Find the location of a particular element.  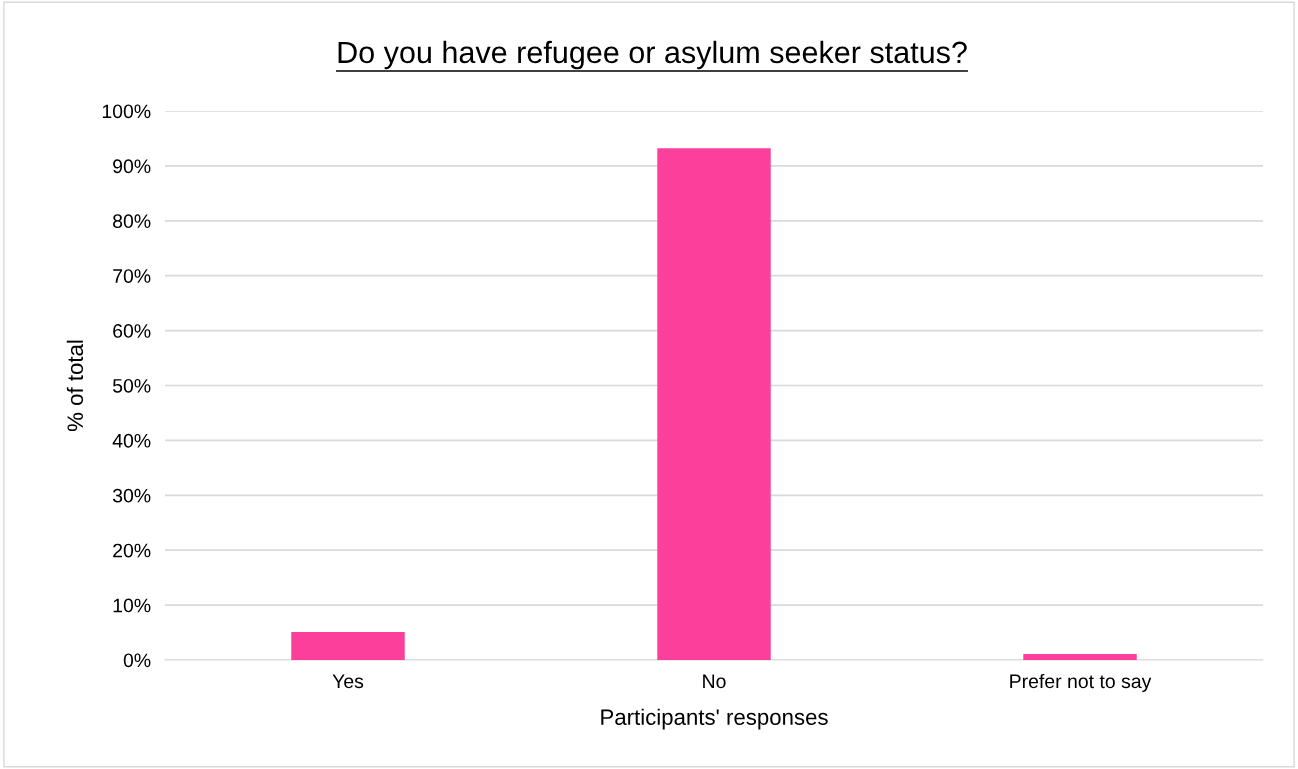

x-tick-label: No is located at coordinates (714, 681).